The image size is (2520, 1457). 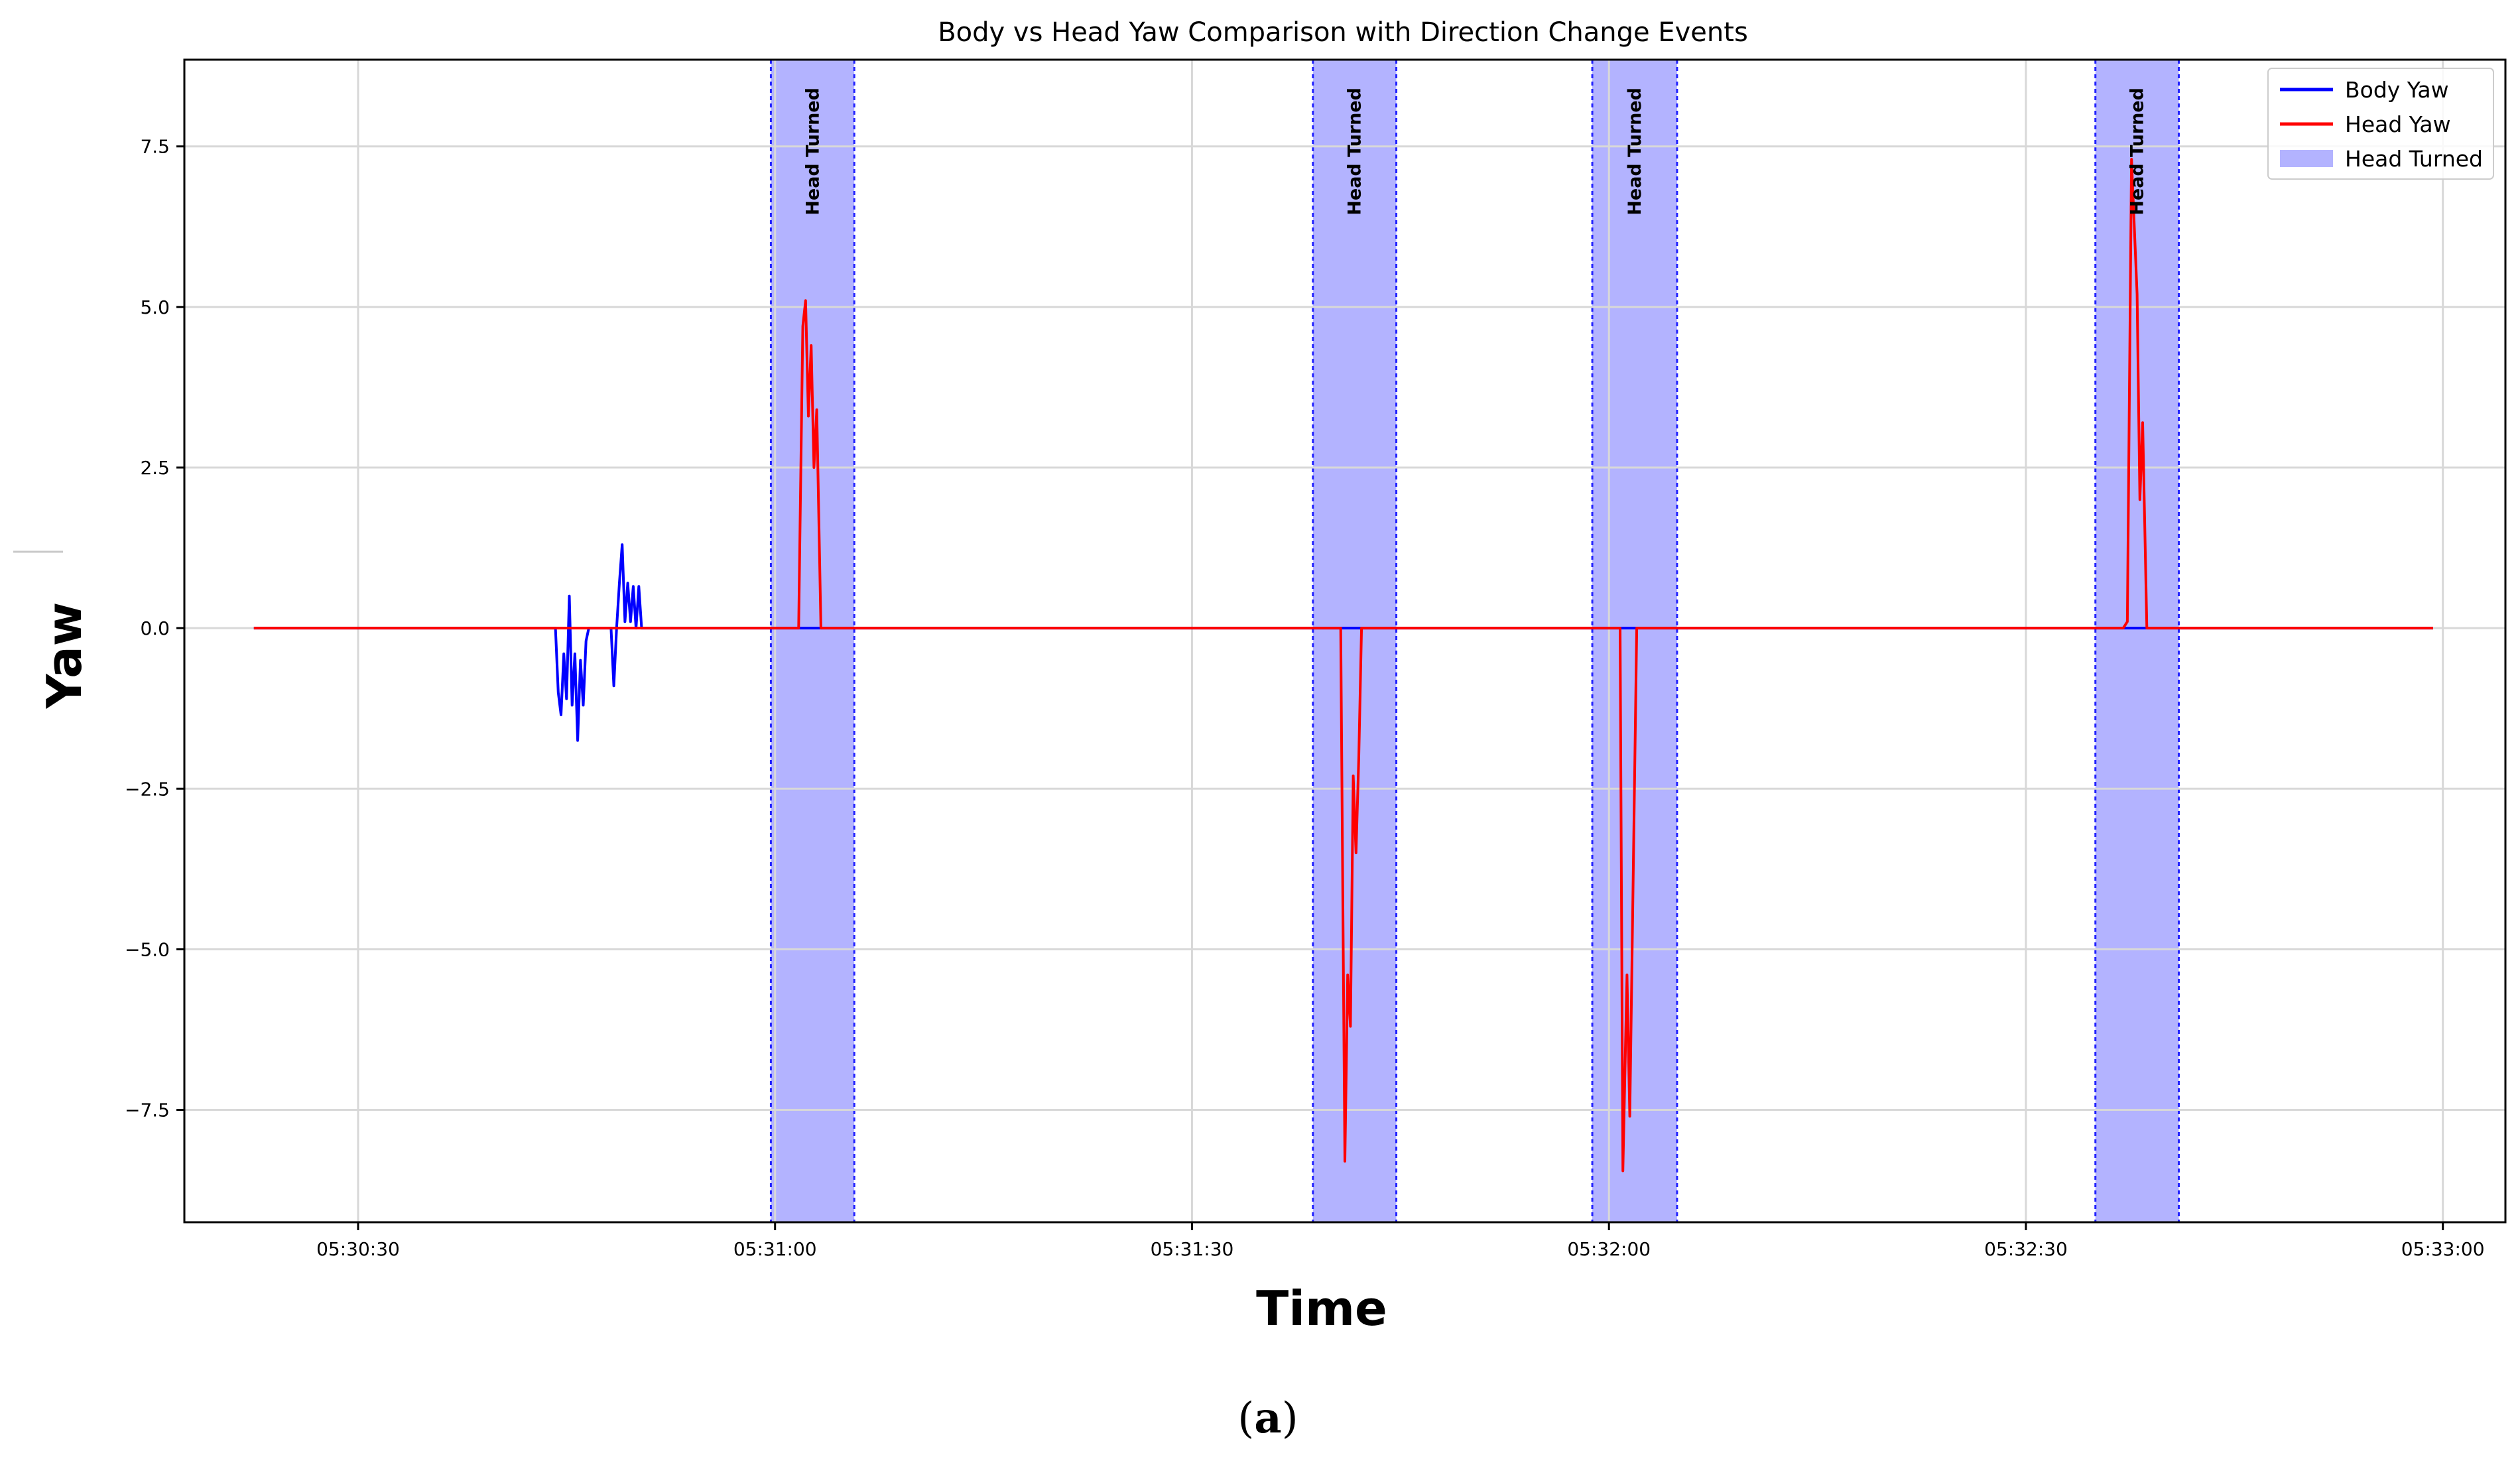 I want to click on y-tick-label: 7.5, so click(x=155, y=147).